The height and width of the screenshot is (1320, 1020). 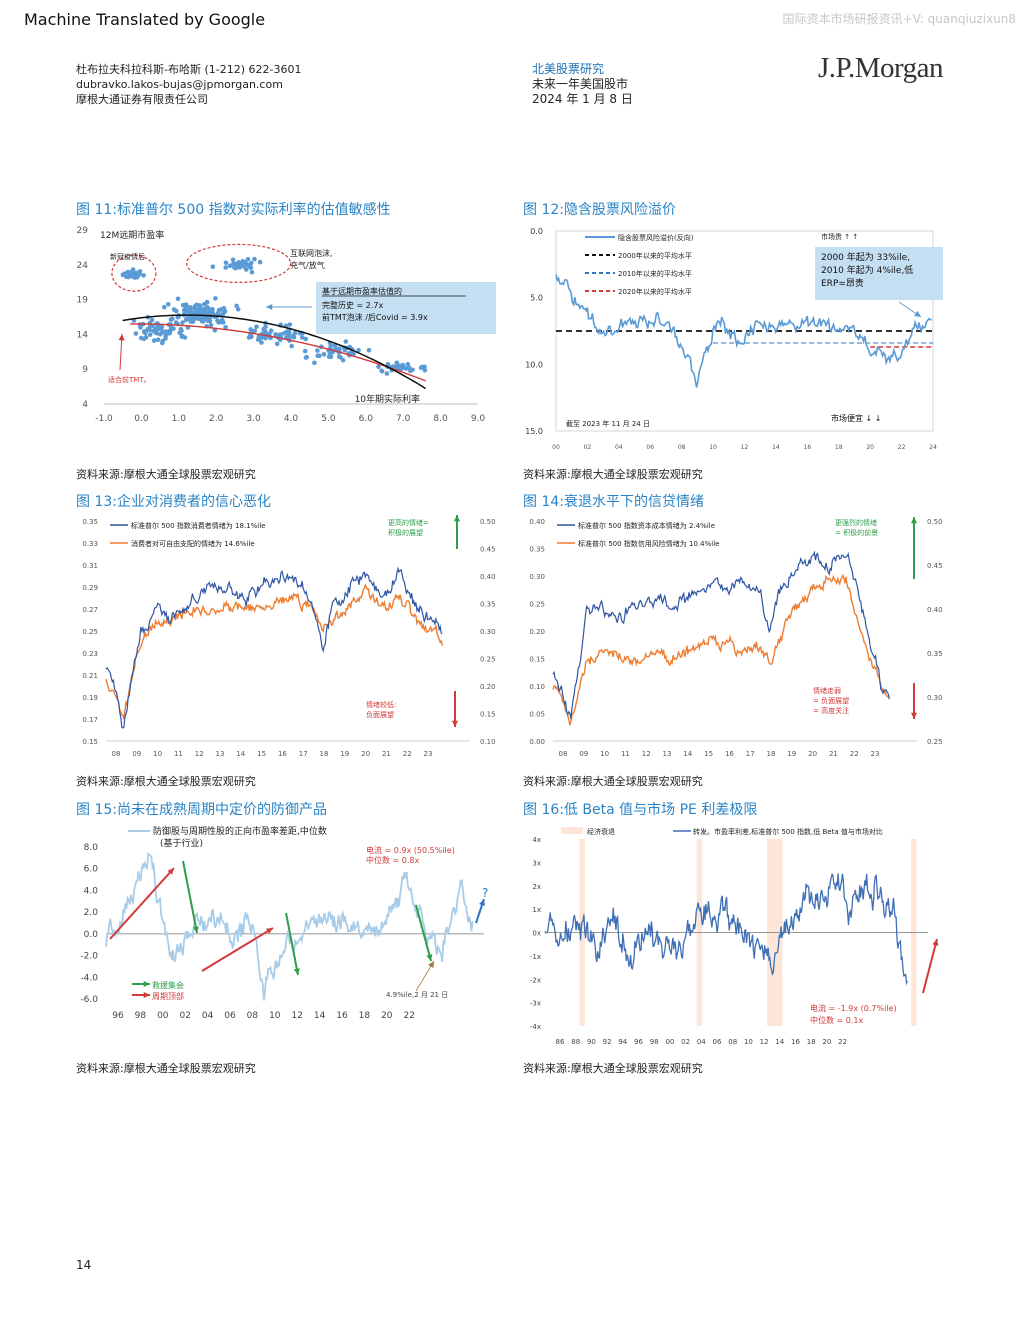 What do you see at coordinates (134, 273) in the screenshot?
I see `covid-cluster-ring` at bounding box center [134, 273].